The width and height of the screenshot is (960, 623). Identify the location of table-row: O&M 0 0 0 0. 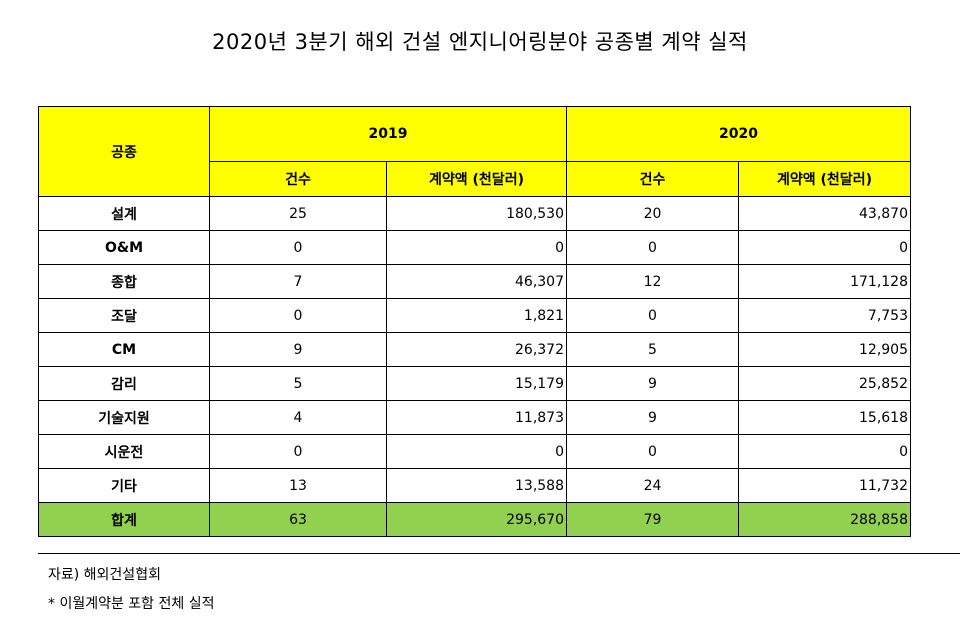
(474, 247).